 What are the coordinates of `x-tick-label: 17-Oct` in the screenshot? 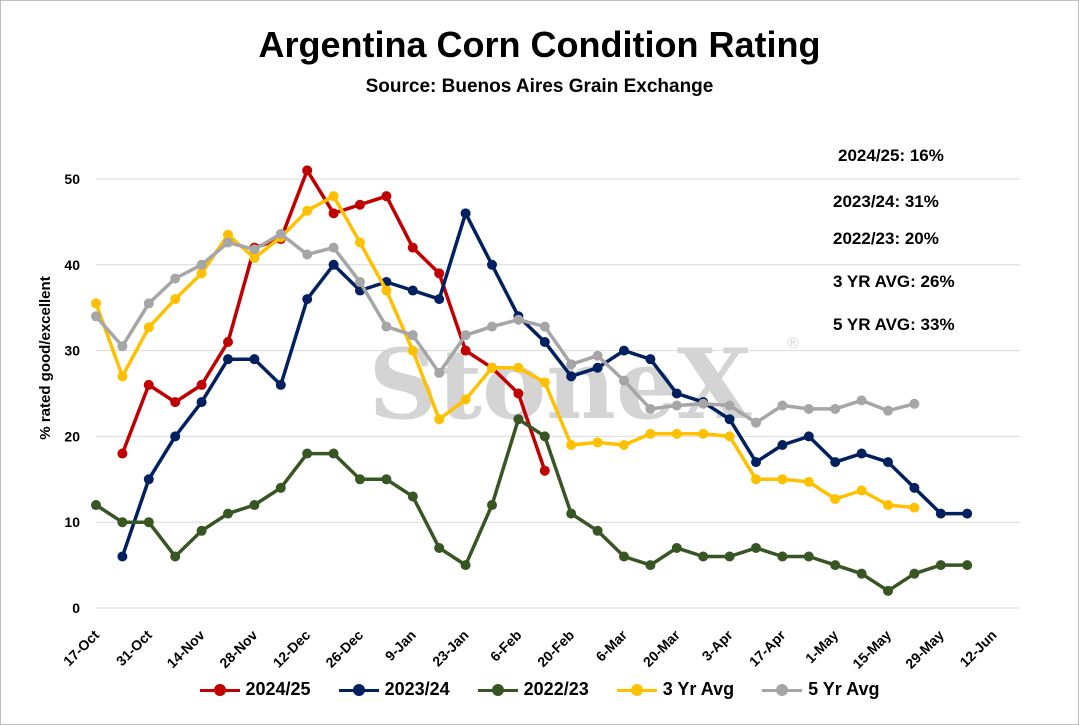 It's located at (81, 648).